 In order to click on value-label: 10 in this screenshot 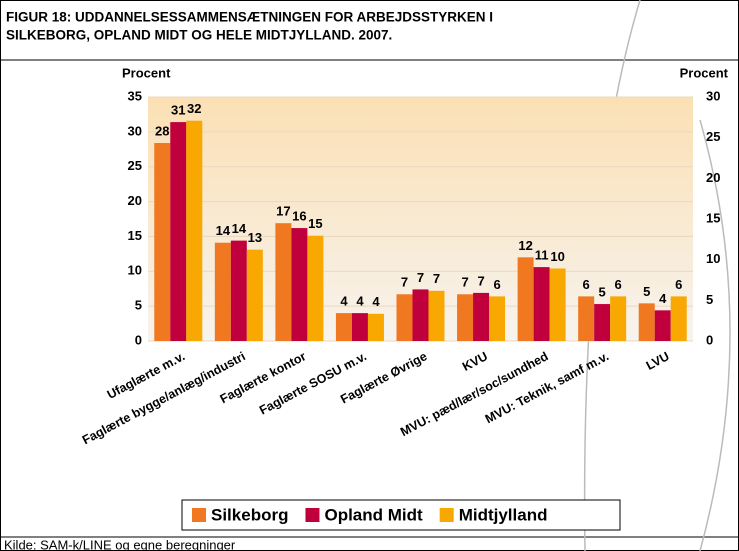, I will do `click(557, 256)`.